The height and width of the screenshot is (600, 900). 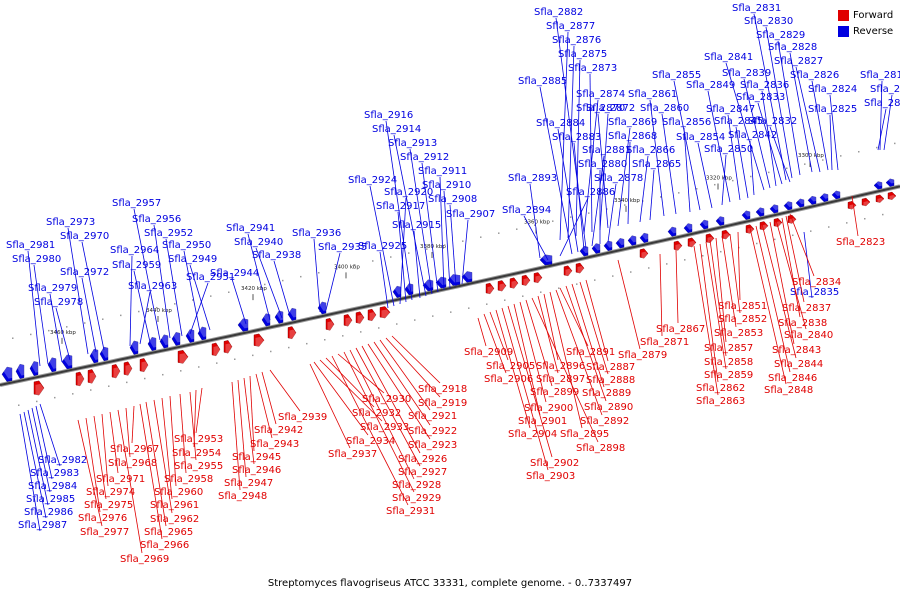 I want to click on forward-gene-label: Sfla_2931, so click(x=410, y=511).